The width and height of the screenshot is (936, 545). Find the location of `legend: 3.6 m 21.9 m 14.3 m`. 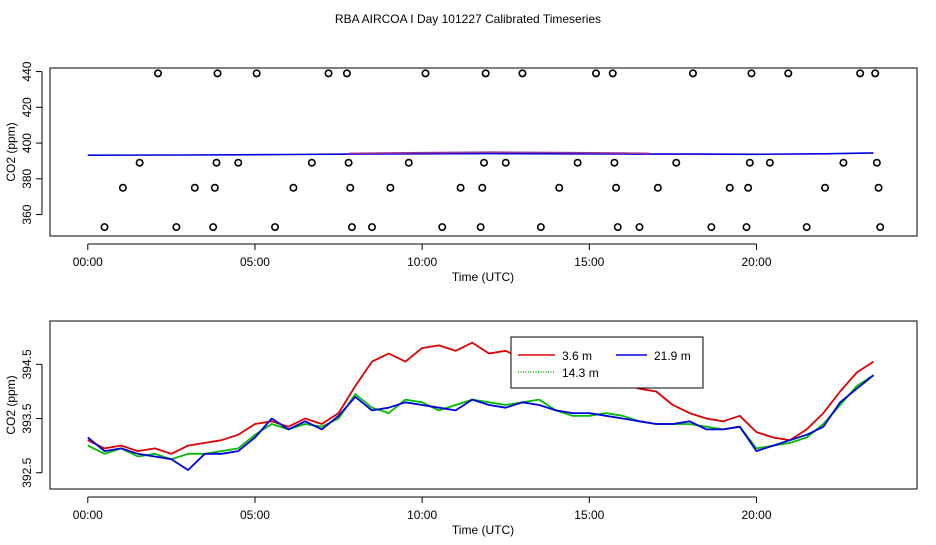

legend: 3.6 m 21.9 m 14.3 m is located at coordinates (607, 362).